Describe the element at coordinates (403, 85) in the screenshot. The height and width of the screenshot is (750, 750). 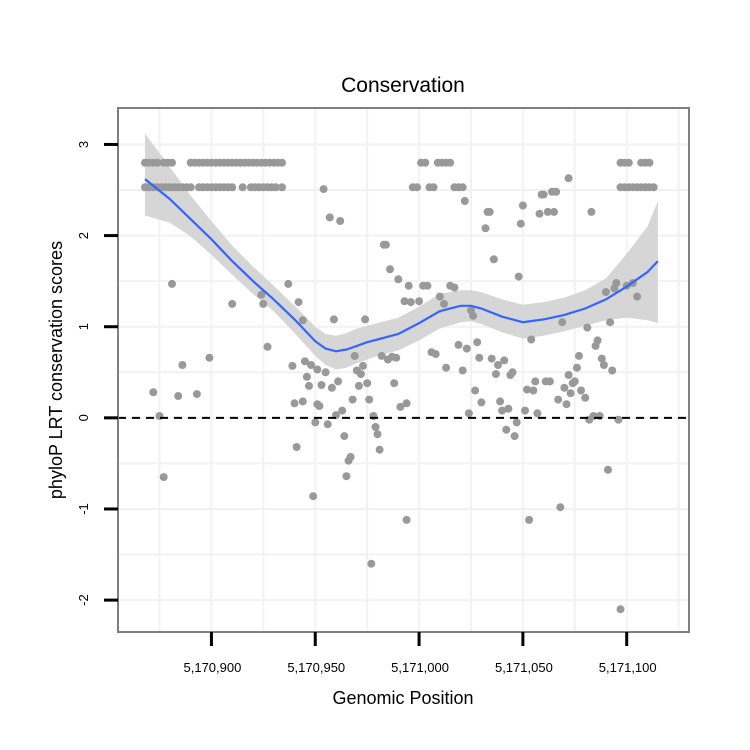
I see `chart-title: Conservation` at that location.